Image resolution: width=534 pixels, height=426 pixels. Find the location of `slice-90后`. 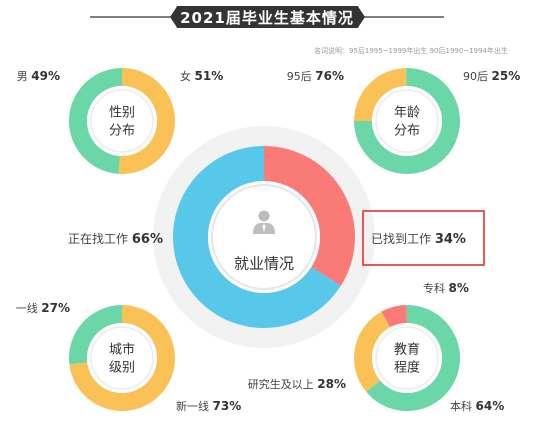

slice-90后 is located at coordinates (380, 94).